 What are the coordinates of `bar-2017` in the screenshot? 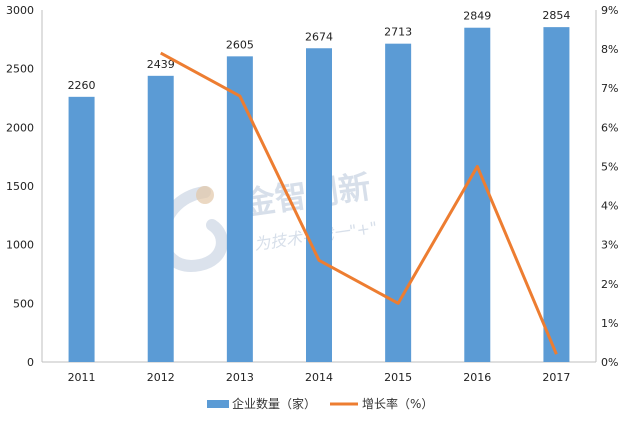 It's located at (556, 194).